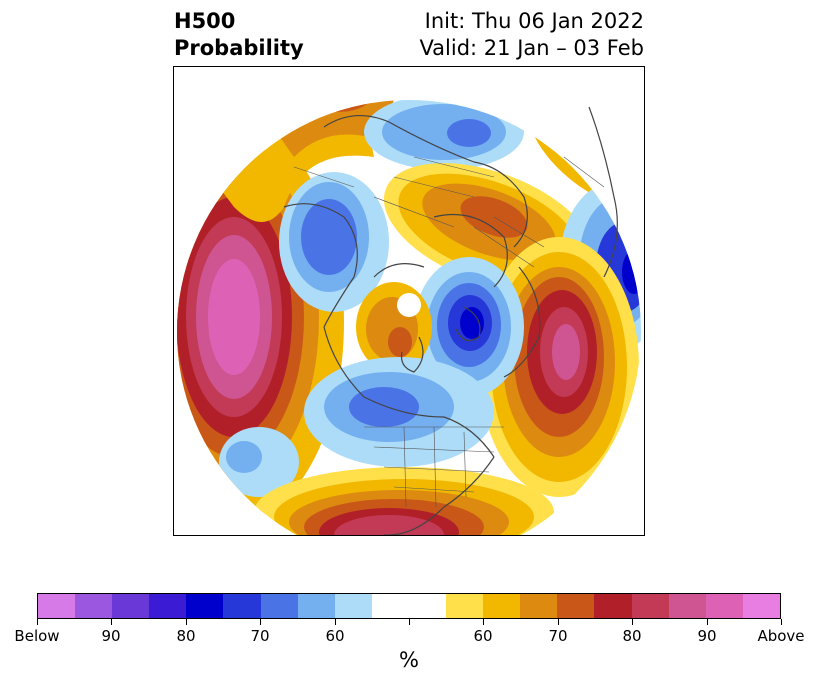 Image resolution: width=819 pixels, height=686 pixels. I want to click on colorbar-unit-label: %, so click(409, 660).